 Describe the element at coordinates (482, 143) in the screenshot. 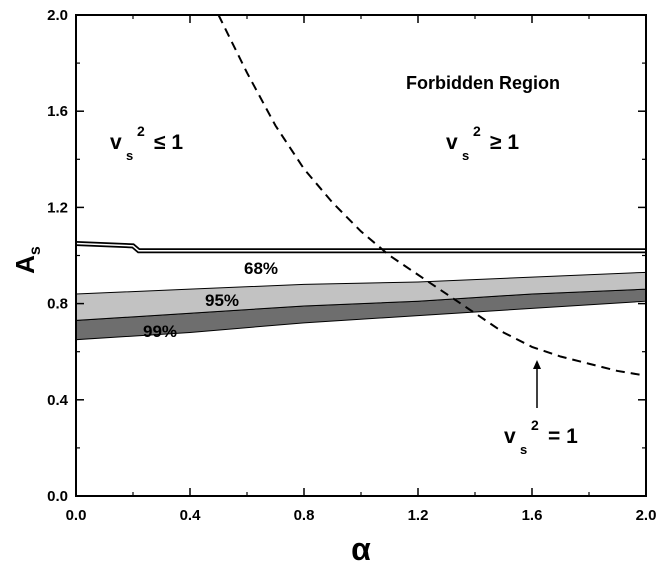

I see `vs-ge-one-label: v s 2 ≥ 1` at that location.